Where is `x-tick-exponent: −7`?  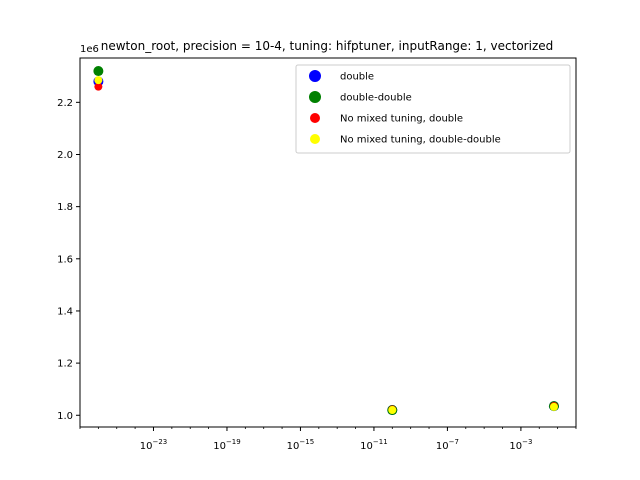 x-tick-exponent: −7 is located at coordinates (454, 442).